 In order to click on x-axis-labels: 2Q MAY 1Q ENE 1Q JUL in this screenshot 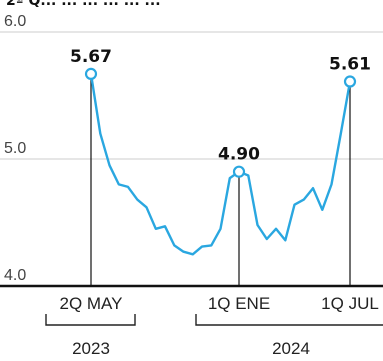, I will do `click(219, 303)`.